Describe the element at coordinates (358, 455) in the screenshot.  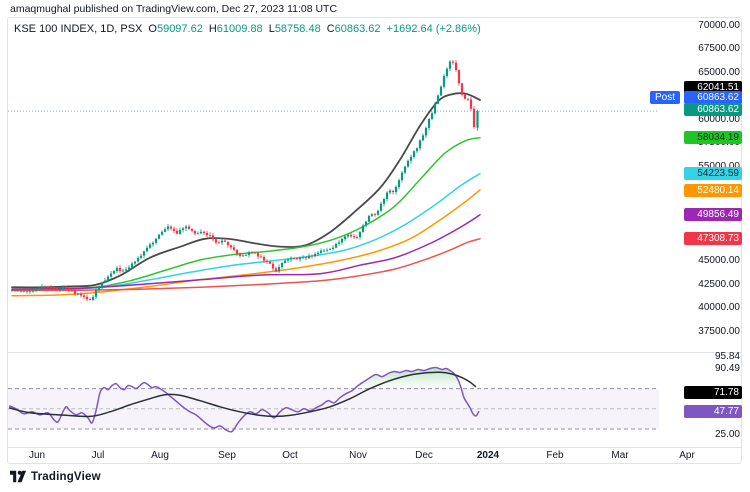
I see `time-tick-Nov: Nov` at that location.